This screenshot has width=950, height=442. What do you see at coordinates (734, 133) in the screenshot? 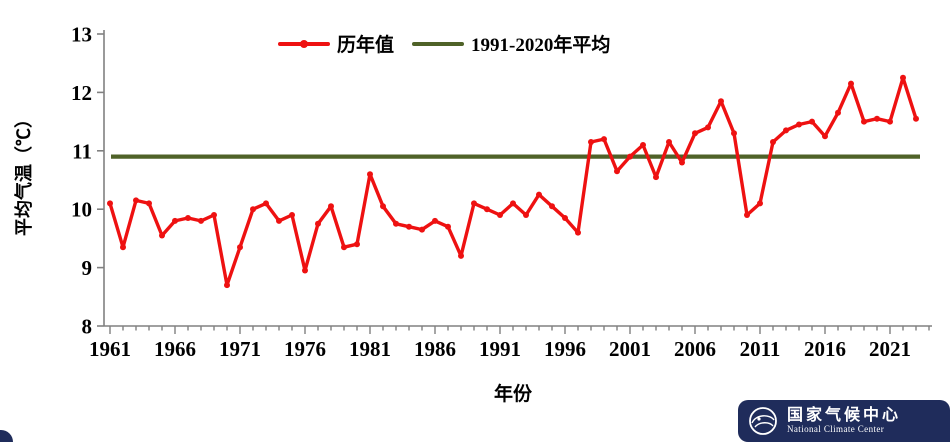
I see `data-point-2009` at bounding box center [734, 133].